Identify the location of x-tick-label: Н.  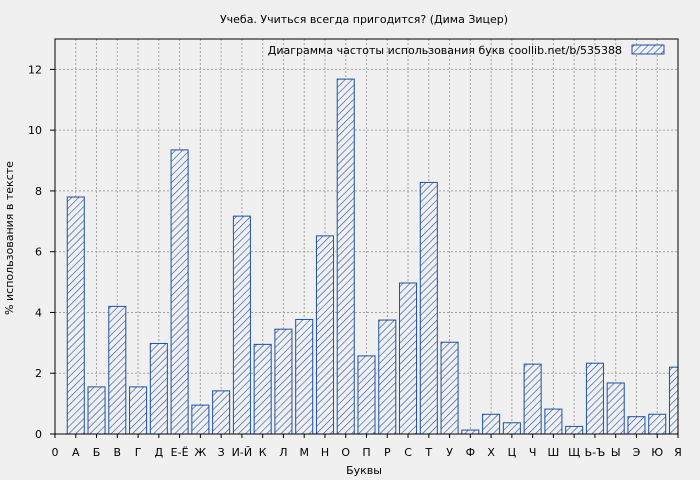
(325, 452).